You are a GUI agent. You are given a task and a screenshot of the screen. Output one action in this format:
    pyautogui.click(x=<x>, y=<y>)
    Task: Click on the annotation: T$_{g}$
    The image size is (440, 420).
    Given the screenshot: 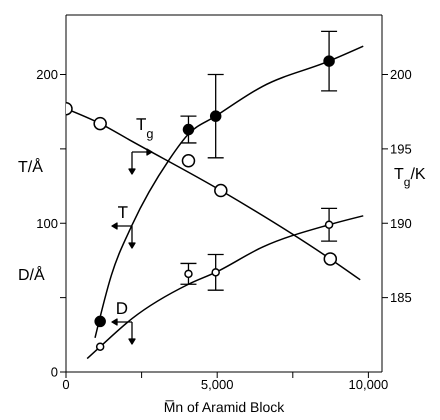 What is the action you would take?
    pyautogui.click(x=145, y=127)
    